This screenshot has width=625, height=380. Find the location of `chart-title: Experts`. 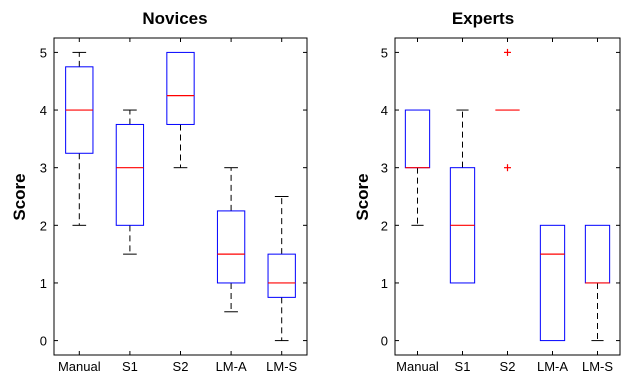

chart-title: Experts is located at coordinates (483, 18).